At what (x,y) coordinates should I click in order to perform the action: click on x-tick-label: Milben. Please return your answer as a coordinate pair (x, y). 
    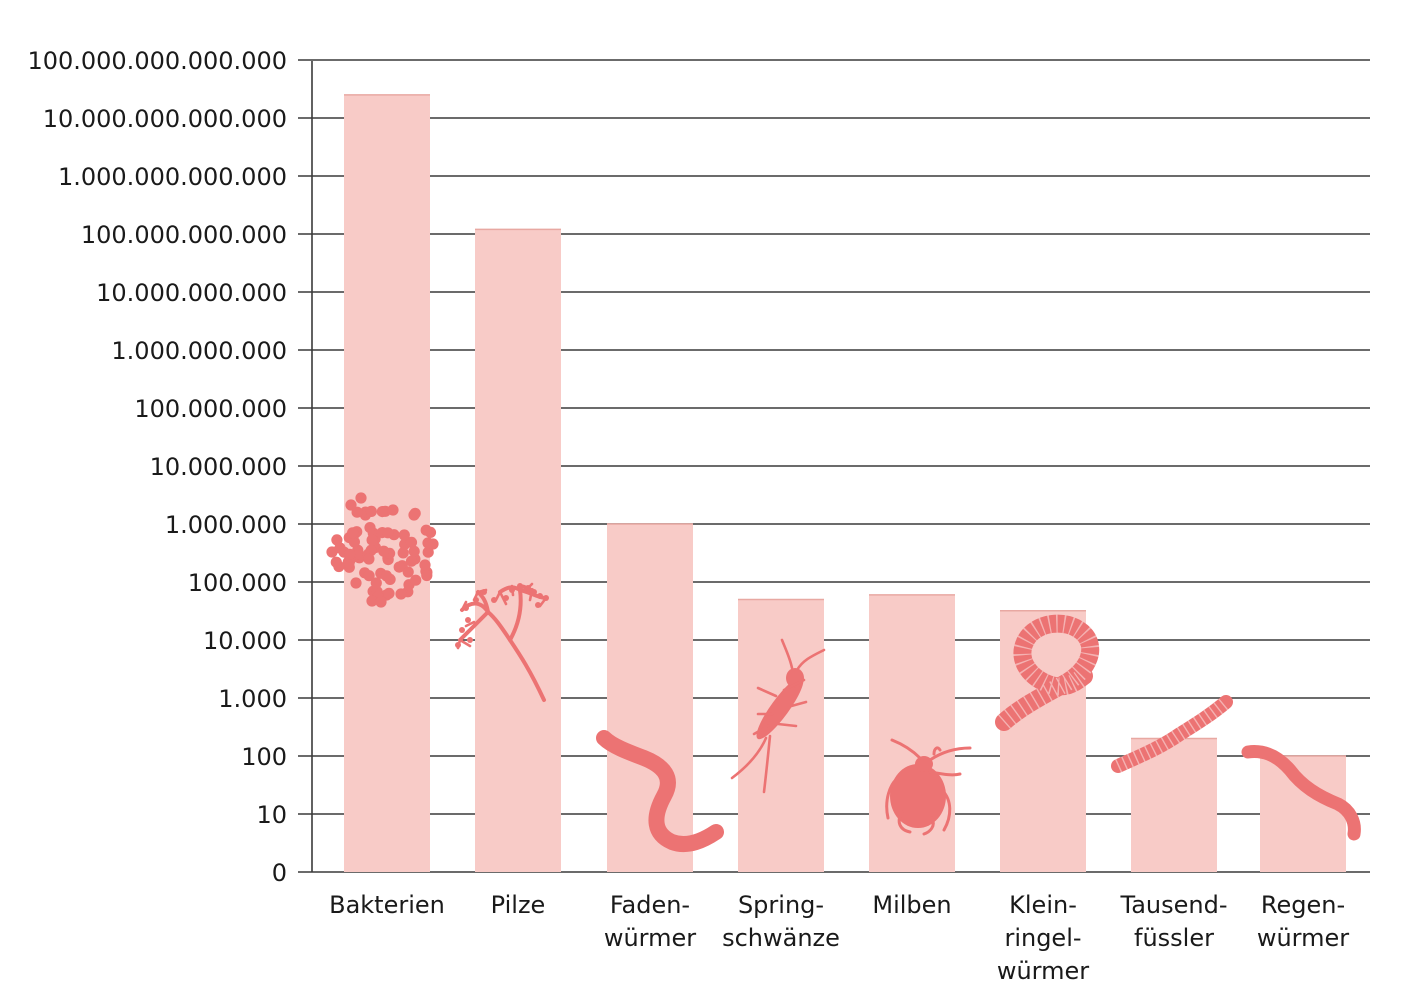
    Looking at the image, I should click on (911, 905).